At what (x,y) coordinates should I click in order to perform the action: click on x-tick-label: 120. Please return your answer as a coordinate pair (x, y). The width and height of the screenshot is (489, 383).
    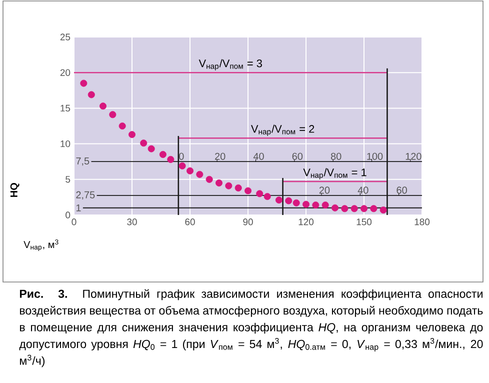
    Looking at the image, I should click on (306, 222).